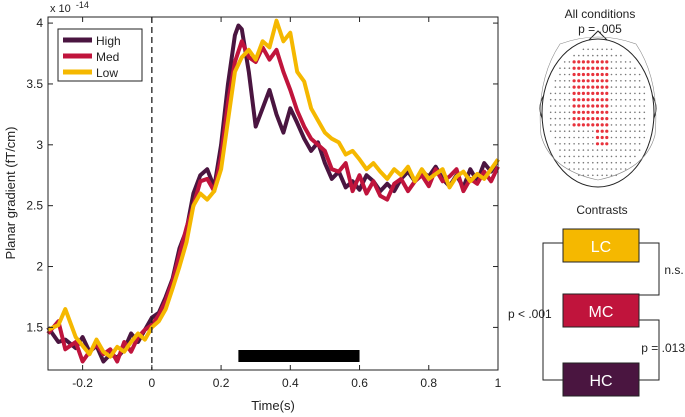 The height and width of the screenshot is (417, 685). I want to click on topomap: All conditions p = .005, so click(598, 97).